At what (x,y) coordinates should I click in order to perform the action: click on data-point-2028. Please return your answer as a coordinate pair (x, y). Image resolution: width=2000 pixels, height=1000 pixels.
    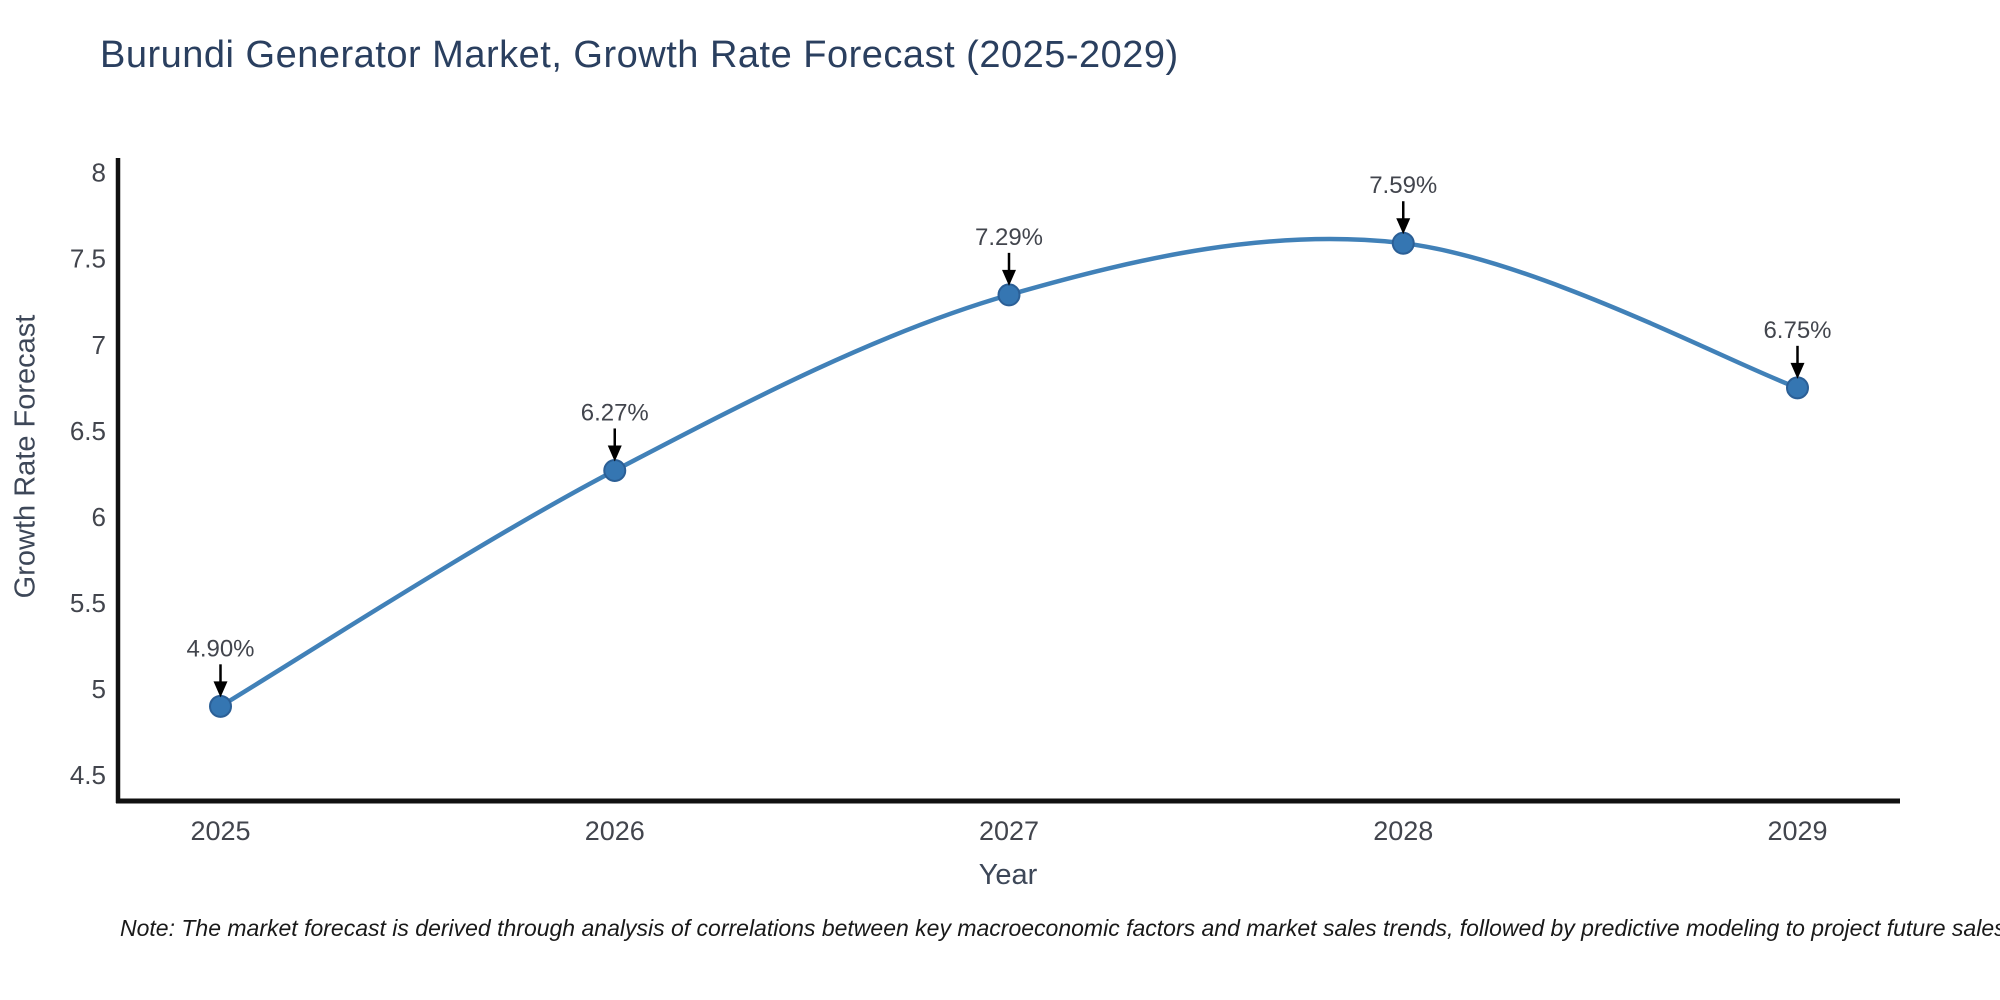
    Looking at the image, I should click on (1403, 243).